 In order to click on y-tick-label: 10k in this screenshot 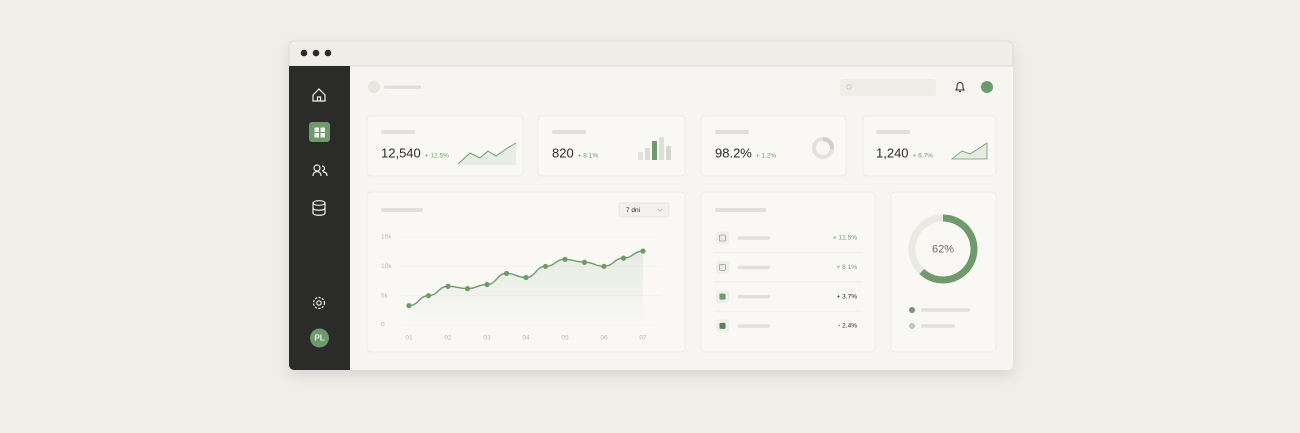, I will do `click(386, 266)`.